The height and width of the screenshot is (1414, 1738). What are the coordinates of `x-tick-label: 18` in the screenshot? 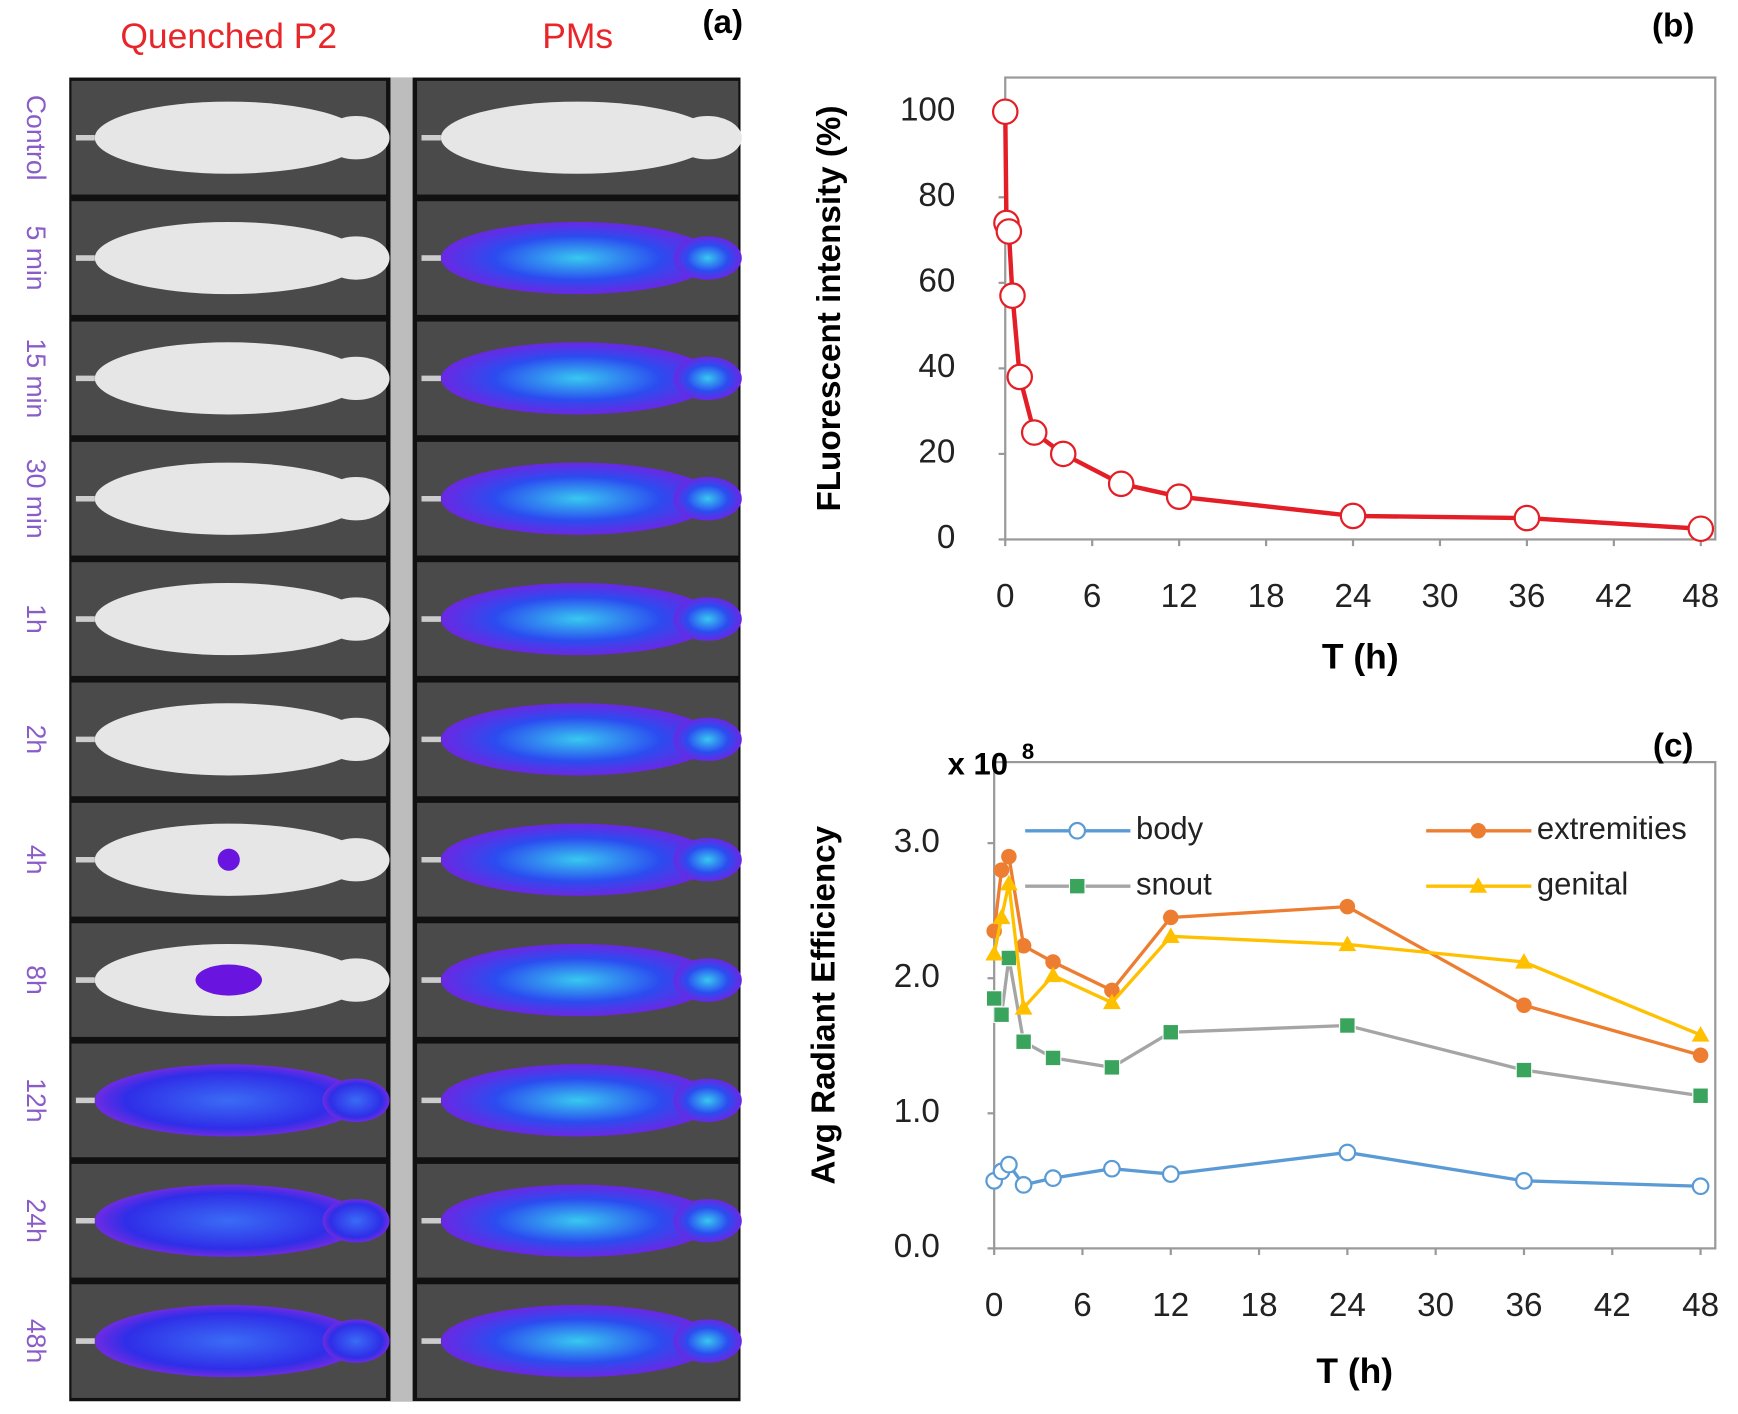 It's located at (1266, 596).